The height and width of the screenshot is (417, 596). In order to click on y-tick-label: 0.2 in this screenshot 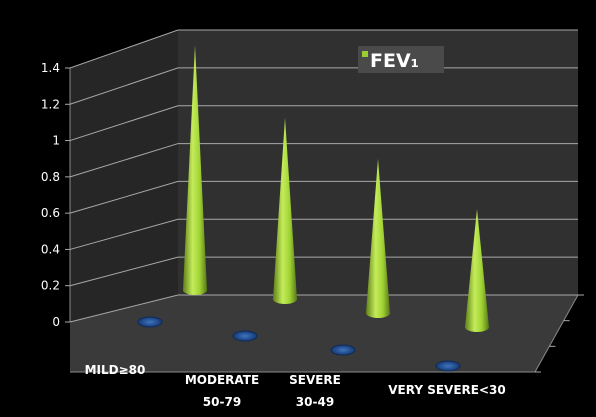, I will do `click(50, 286)`.